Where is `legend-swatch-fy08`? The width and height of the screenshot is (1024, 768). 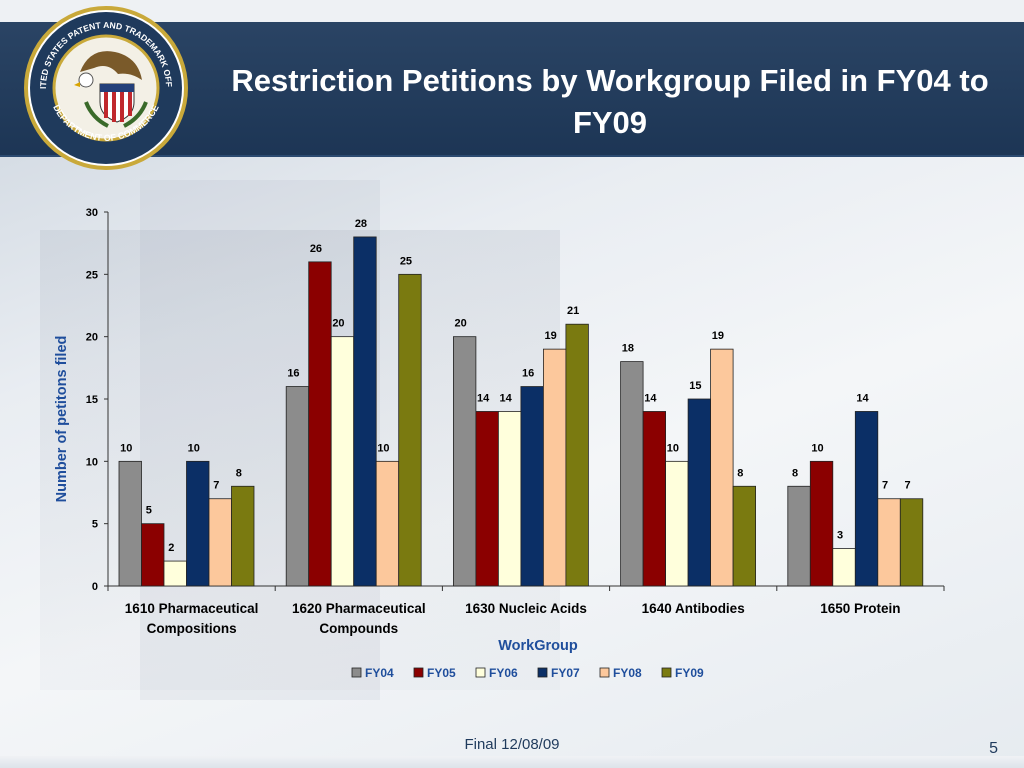 legend-swatch-fy08 is located at coordinates (604, 672).